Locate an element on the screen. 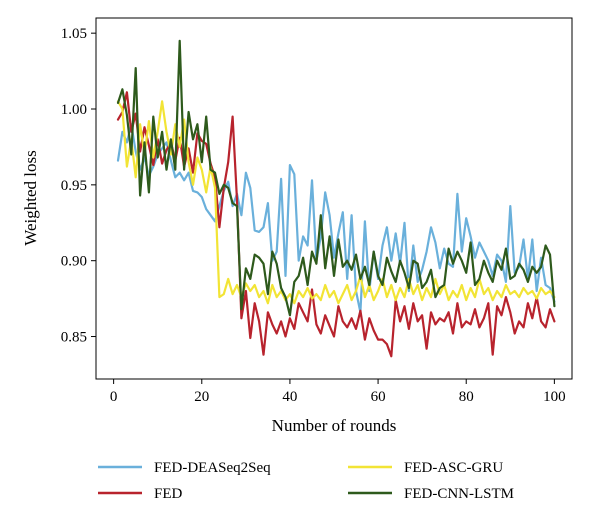  y-tick-label: 1.00 is located at coordinates (74, 110).